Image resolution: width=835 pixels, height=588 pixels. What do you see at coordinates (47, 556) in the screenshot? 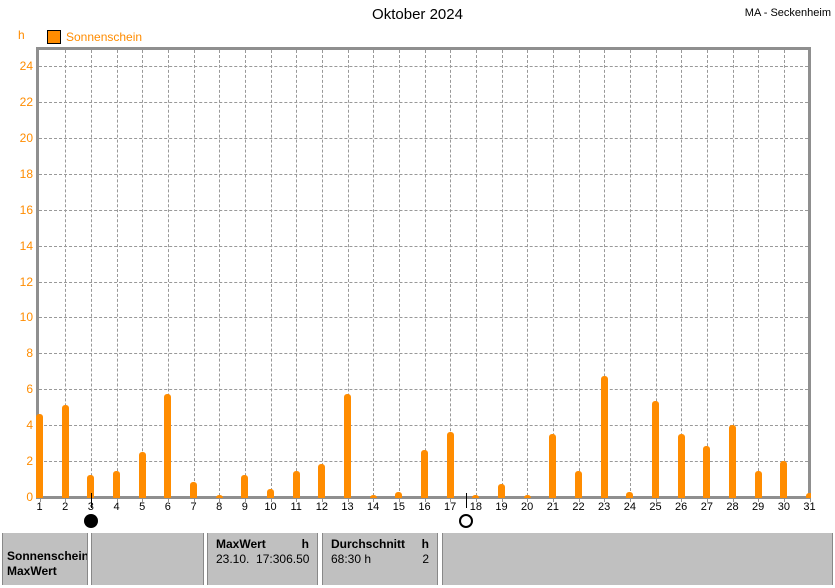
I see `footer-series-label: Sonnenschein` at bounding box center [47, 556].